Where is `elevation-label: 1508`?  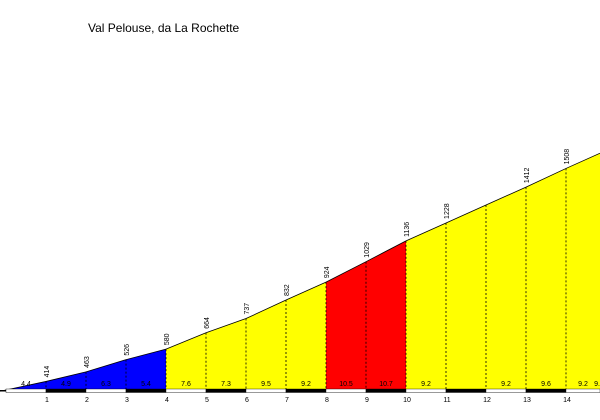
elevation-label: 1508 is located at coordinates (567, 157).